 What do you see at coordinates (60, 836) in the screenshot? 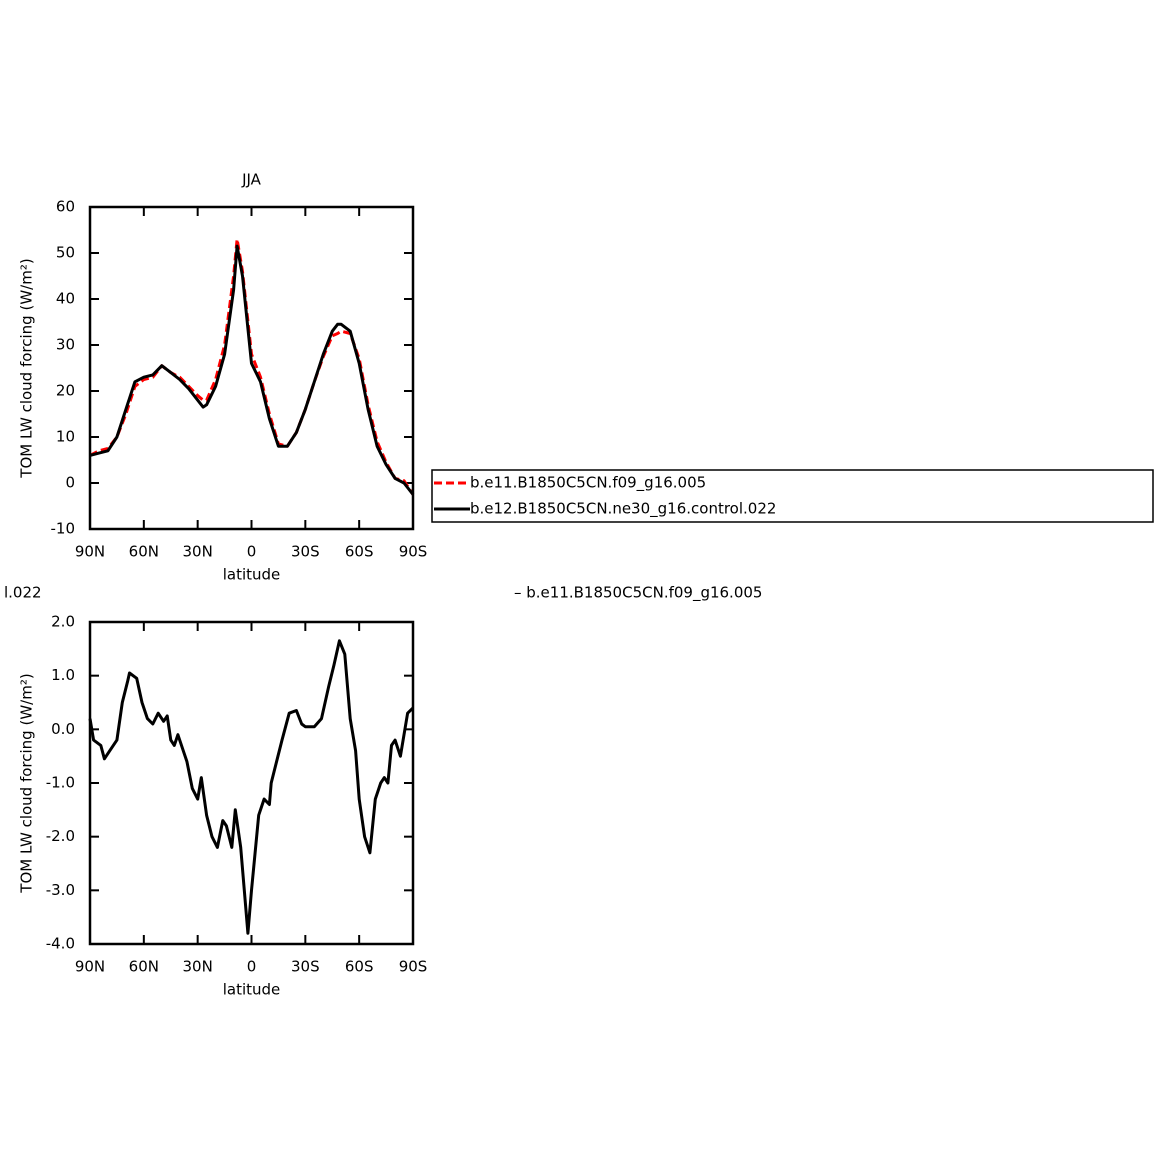
I see `y-tick-label: -2.0` at bounding box center [60, 836].